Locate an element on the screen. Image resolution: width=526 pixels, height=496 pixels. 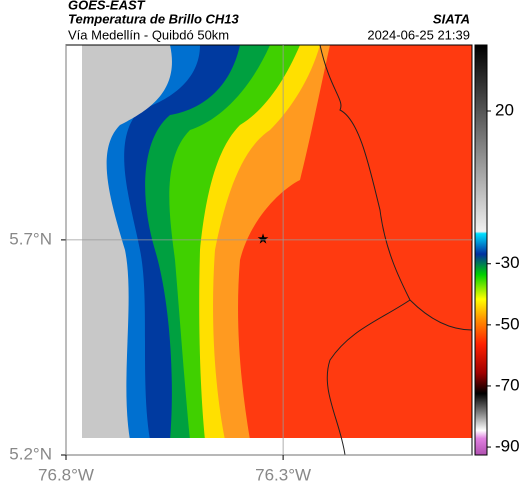
title: Temperatura de Brillo CH13 is located at coordinates (154, 18).